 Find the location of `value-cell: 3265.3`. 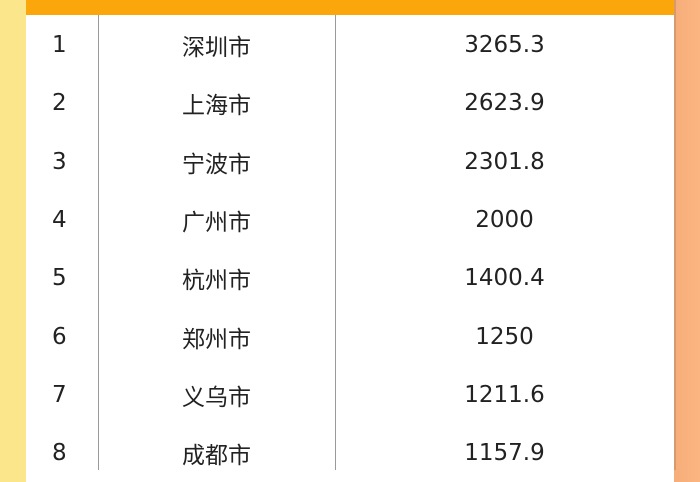

value-cell: 3265.3 is located at coordinates (504, 45).